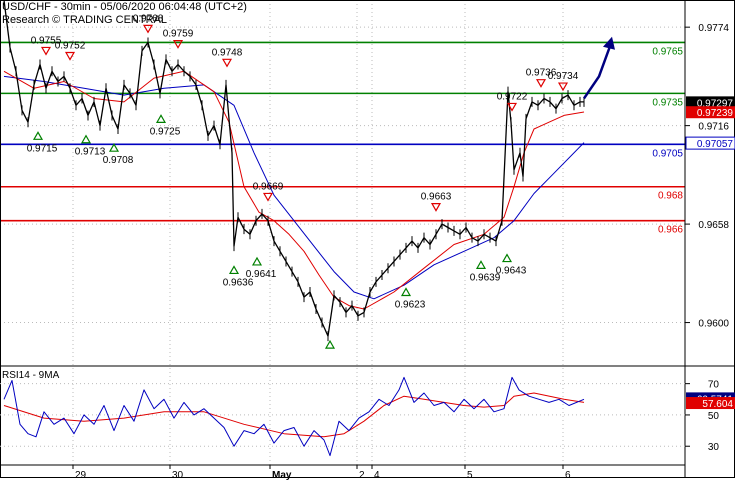  Describe the element at coordinates (713, 28) in the screenshot. I see `y-tick-label: 0.9774` at that location.